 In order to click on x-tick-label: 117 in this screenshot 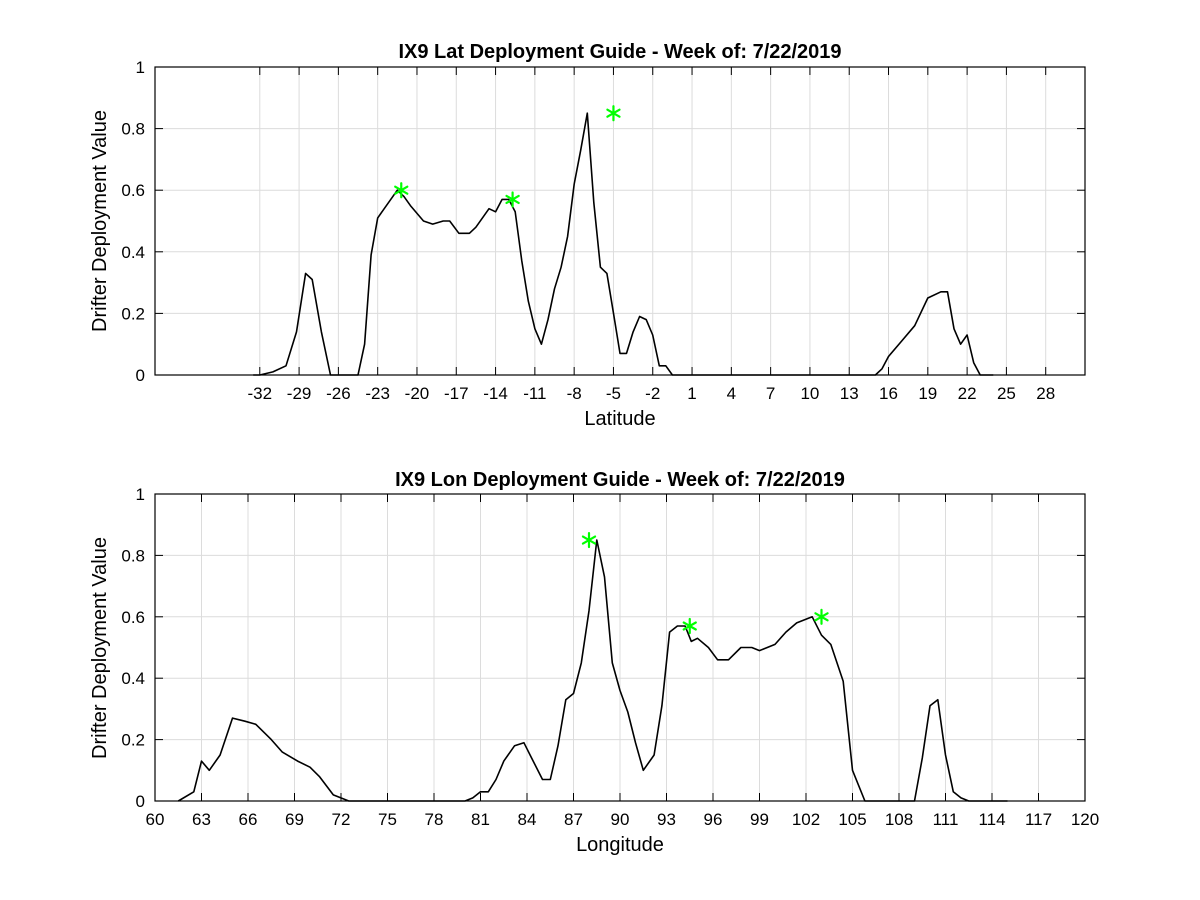, I will do `click(1038, 819)`.